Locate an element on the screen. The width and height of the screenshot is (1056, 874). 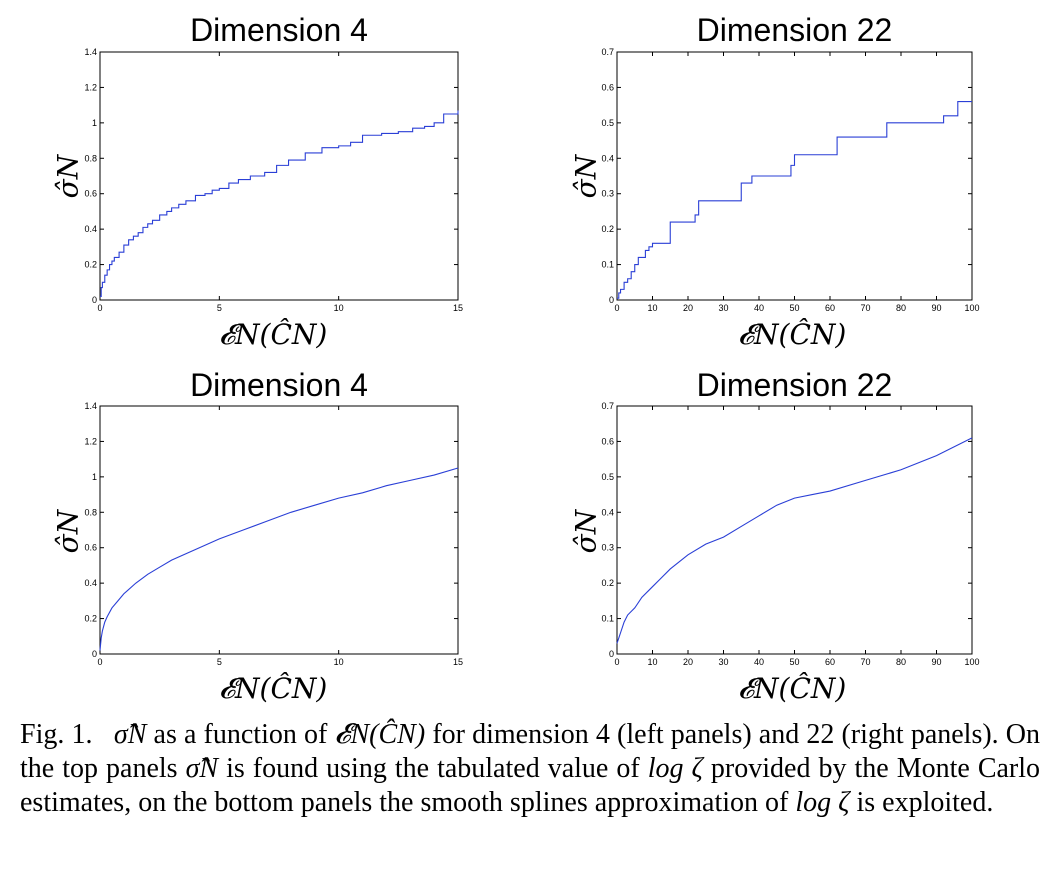
caption-log-zeta: log ζ is located at coordinates (675, 768).